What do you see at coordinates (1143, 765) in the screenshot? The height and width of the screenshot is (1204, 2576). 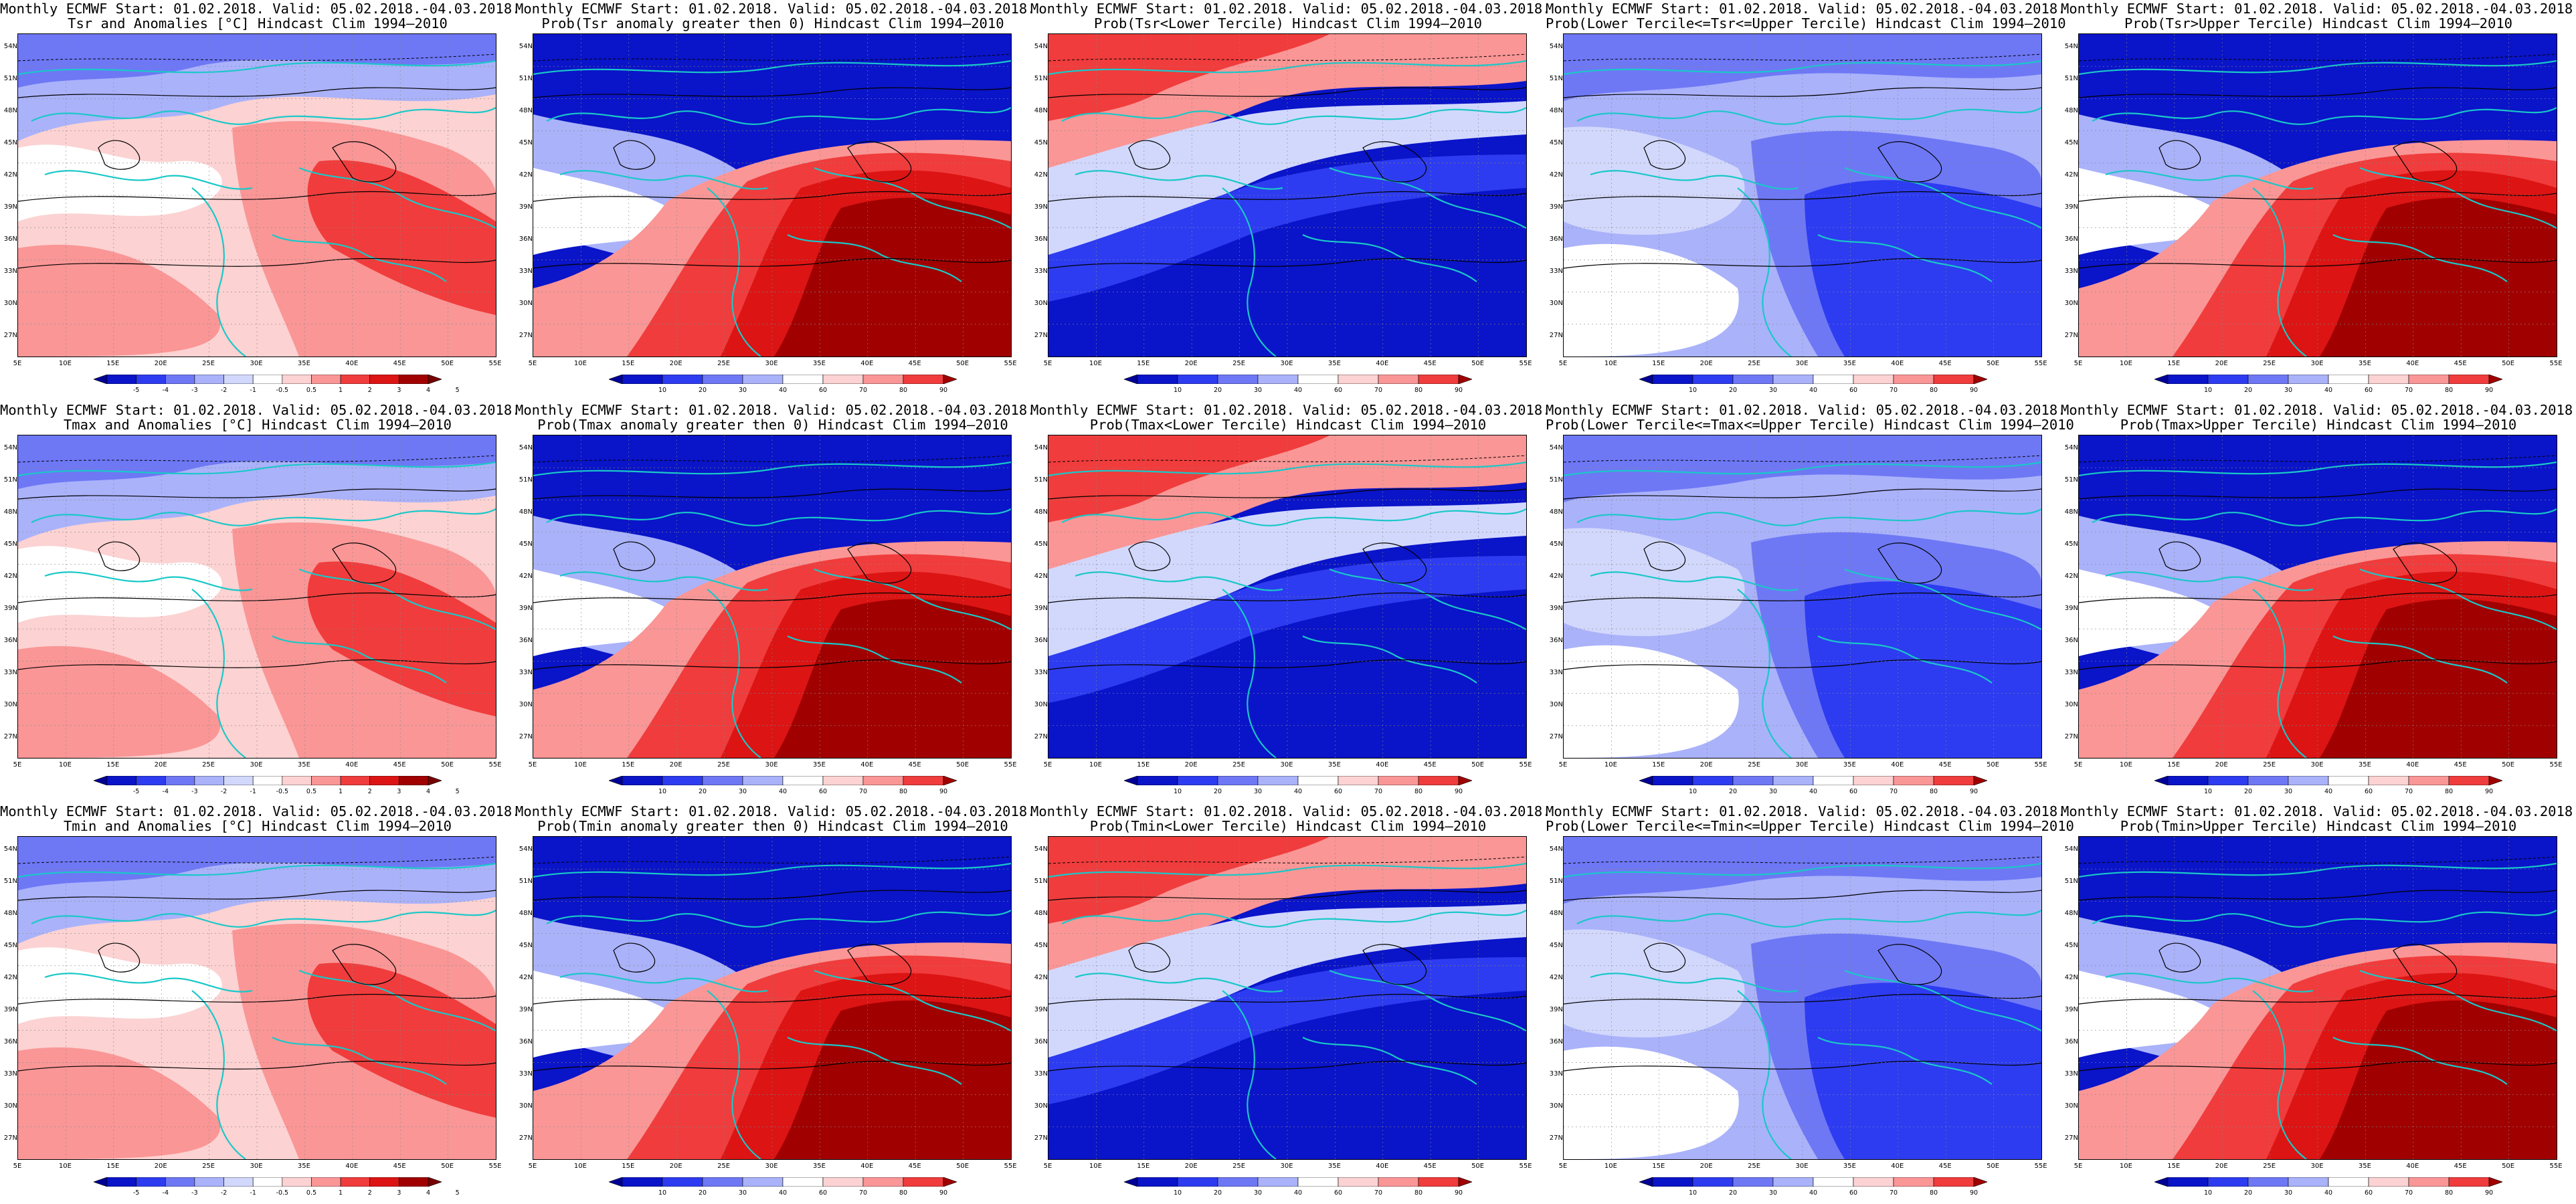 I see `longitude-label: 15E` at bounding box center [1143, 765].